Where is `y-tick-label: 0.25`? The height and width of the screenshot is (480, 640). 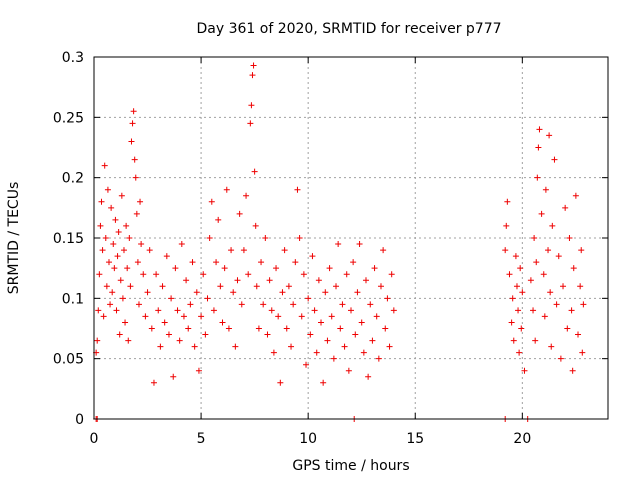 y-tick-label: 0.25 is located at coordinates (68, 118).